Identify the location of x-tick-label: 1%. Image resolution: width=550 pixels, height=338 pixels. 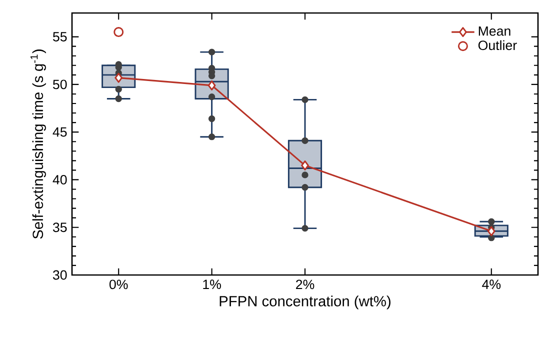
(212, 285).